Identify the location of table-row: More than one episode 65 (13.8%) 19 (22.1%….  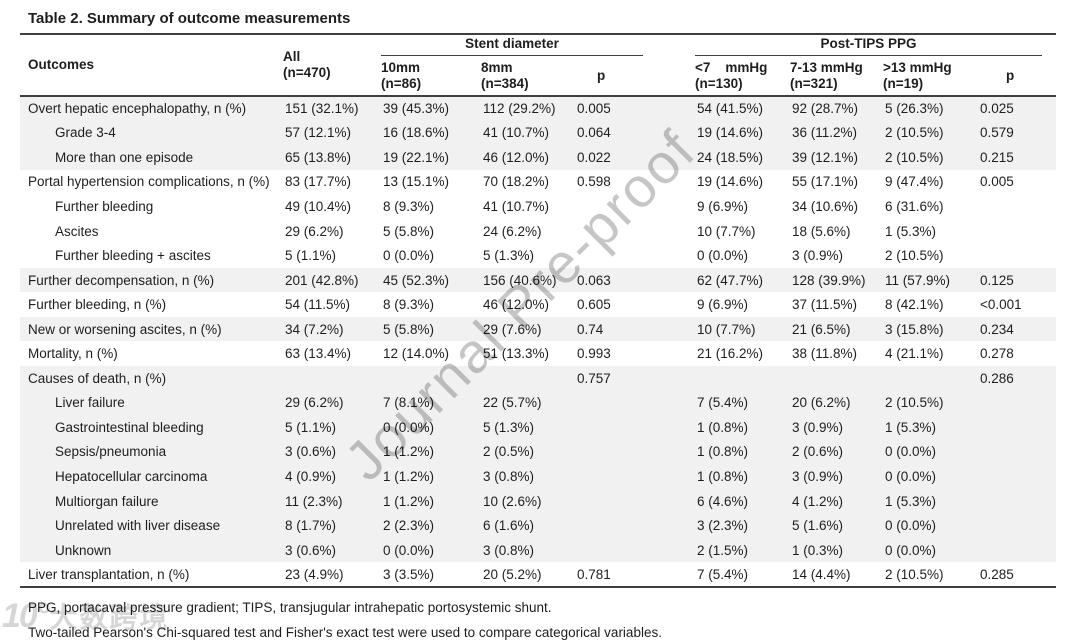
(538, 157).